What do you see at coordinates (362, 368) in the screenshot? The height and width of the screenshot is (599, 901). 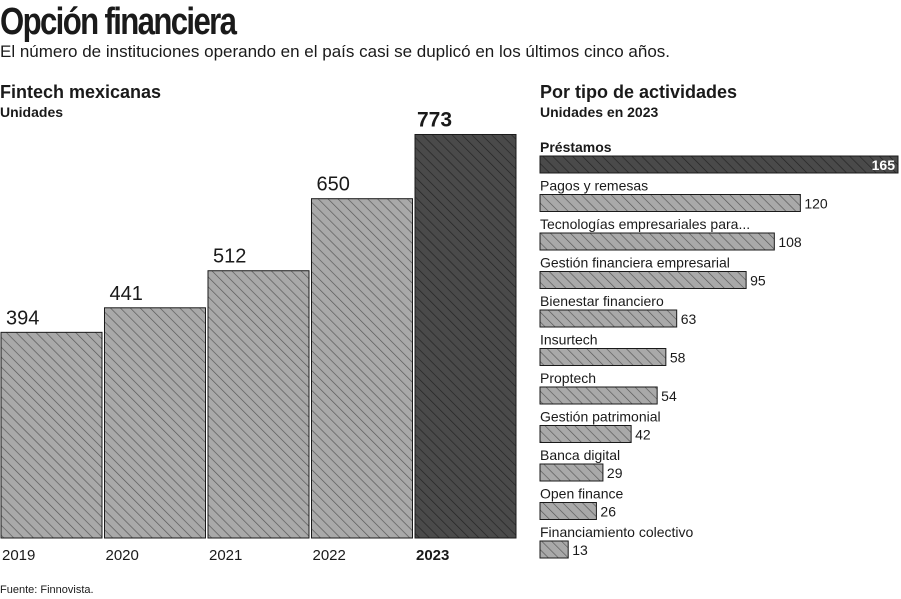 I see `bar-2022` at bounding box center [362, 368].